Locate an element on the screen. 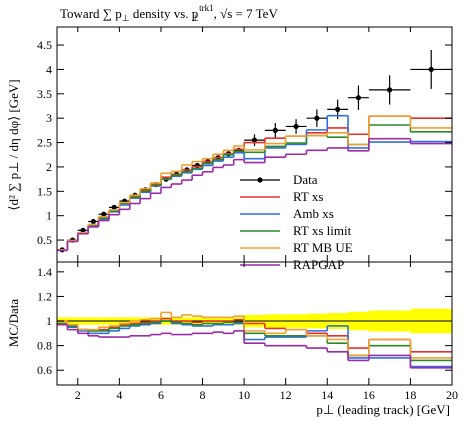 Image resolution: width=467 pixels, height=421 pixels. ratio-y-axis-label: MC/Data is located at coordinates (13, 323).